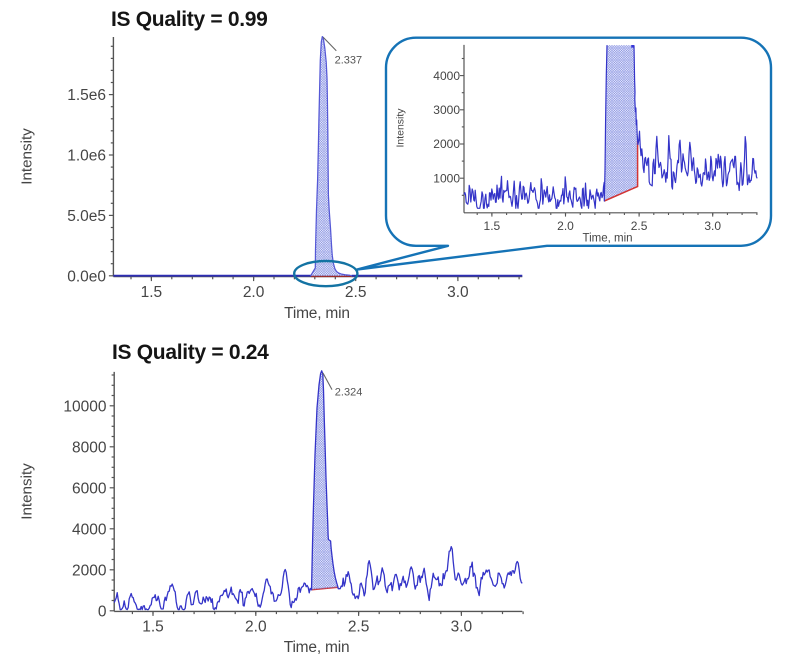  Describe the element at coordinates (86, 216) in the screenshot. I see `svg-text: 5.0e5` at that location.